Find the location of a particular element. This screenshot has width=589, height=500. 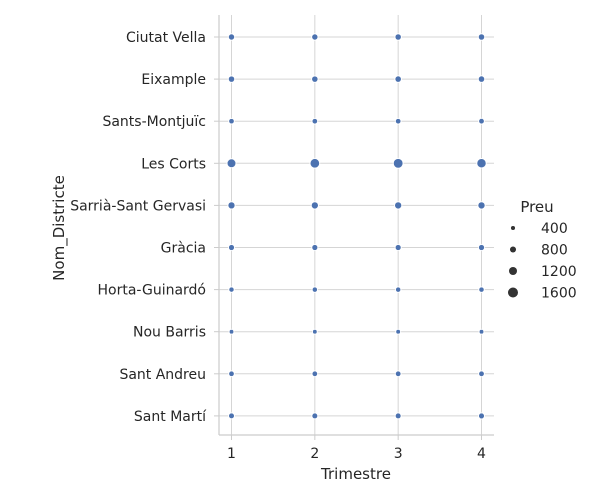

legend-label: 800 is located at coordinates (554, 251).